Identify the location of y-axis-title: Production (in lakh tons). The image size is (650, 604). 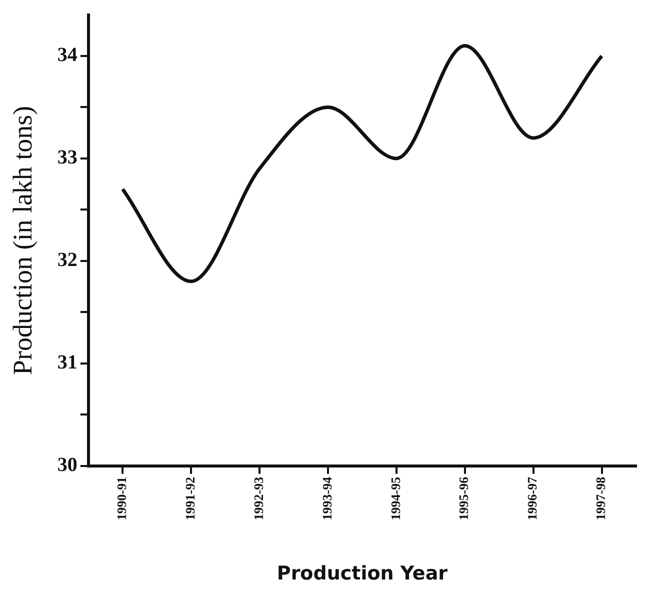
(22, 241).